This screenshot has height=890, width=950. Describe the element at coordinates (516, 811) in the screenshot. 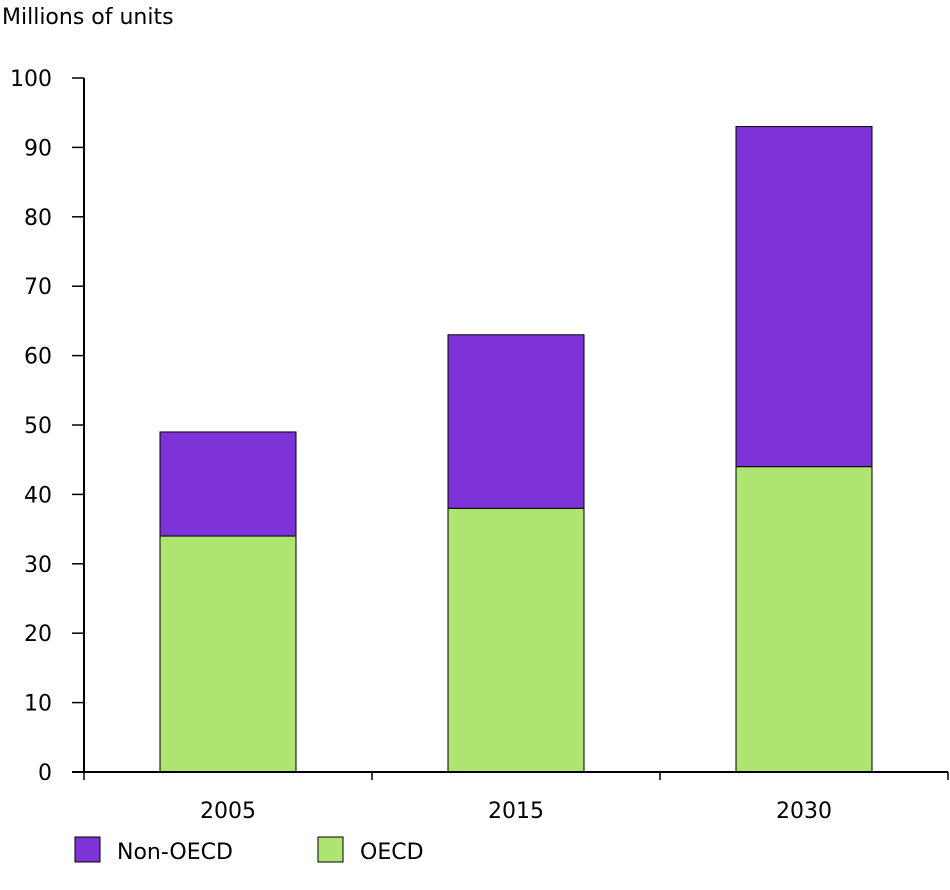

I see `x-tick-label: 2015` at that location.